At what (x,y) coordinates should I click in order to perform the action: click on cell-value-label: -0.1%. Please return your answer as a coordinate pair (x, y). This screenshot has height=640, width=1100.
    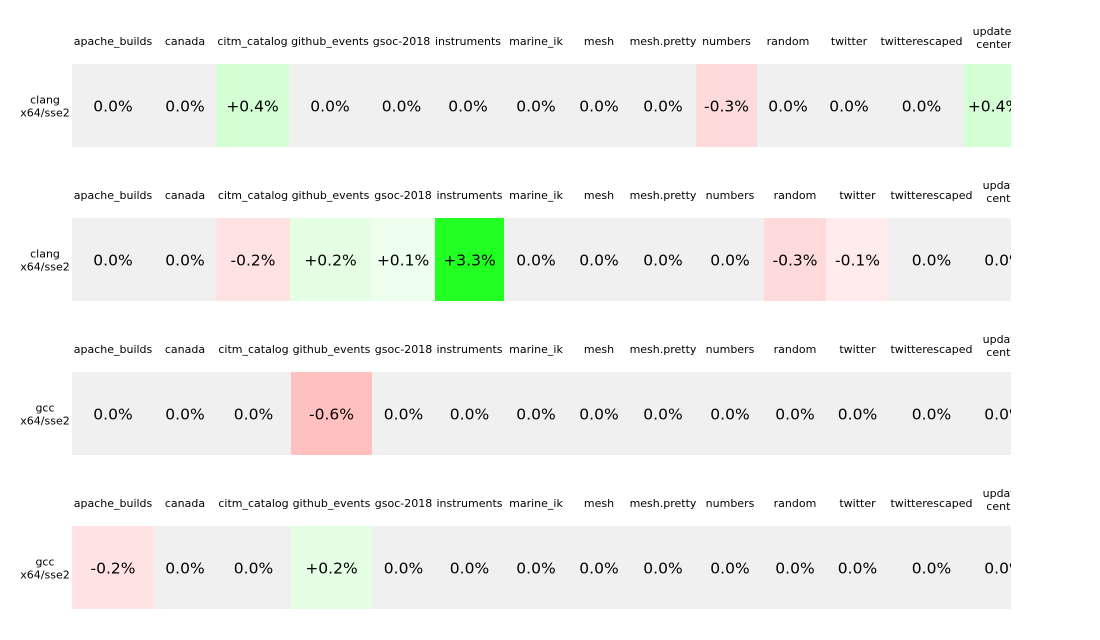
    Looking at the image, I should click on (857, 261).